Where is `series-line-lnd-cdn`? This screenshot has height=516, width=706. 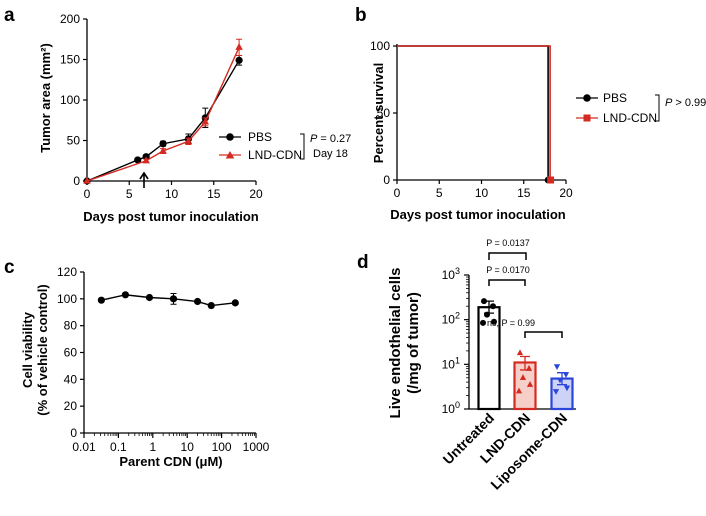 series-line-lnd-cdn is located at coordinates (163, 114).